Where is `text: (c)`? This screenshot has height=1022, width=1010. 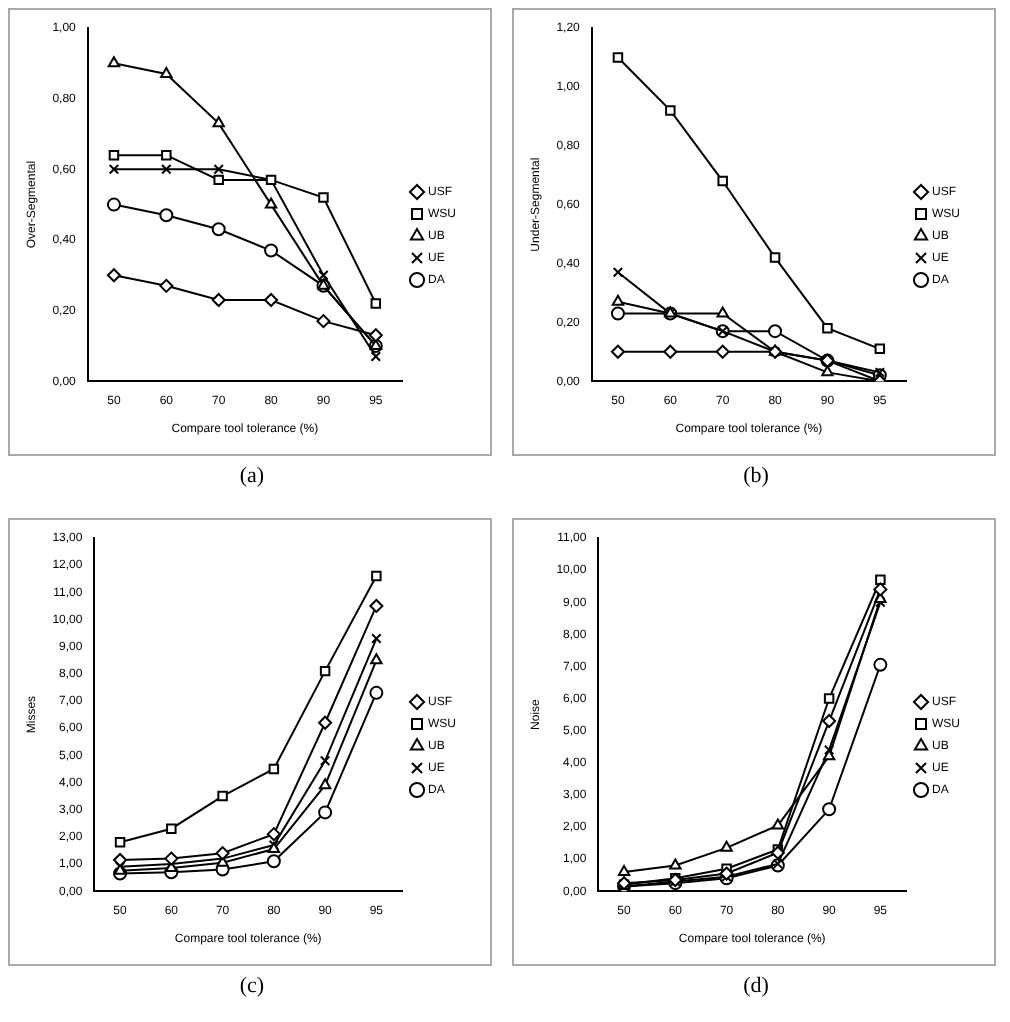 text: (c) is located at coordinates (252, 986).